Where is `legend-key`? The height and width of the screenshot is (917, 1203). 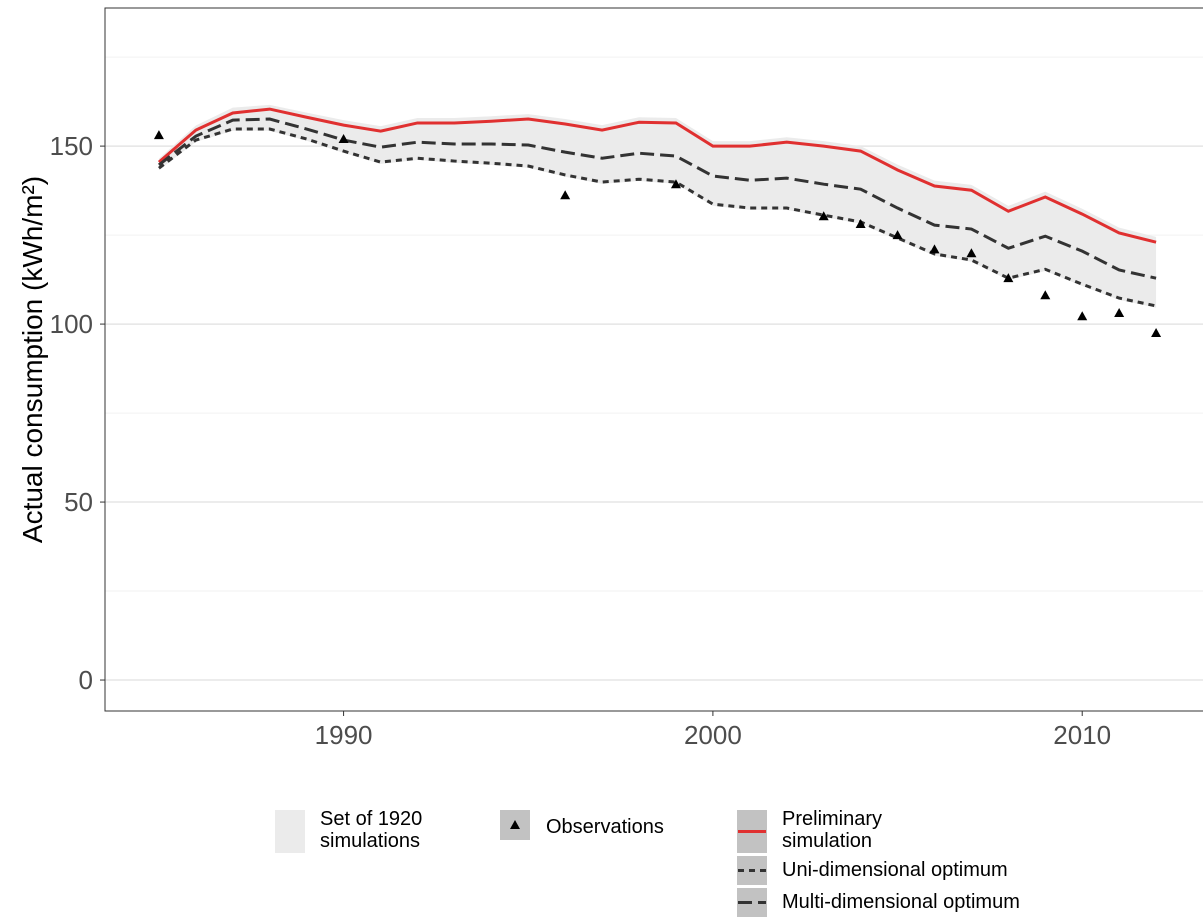 legend-key is located at coordinates (290, 831).